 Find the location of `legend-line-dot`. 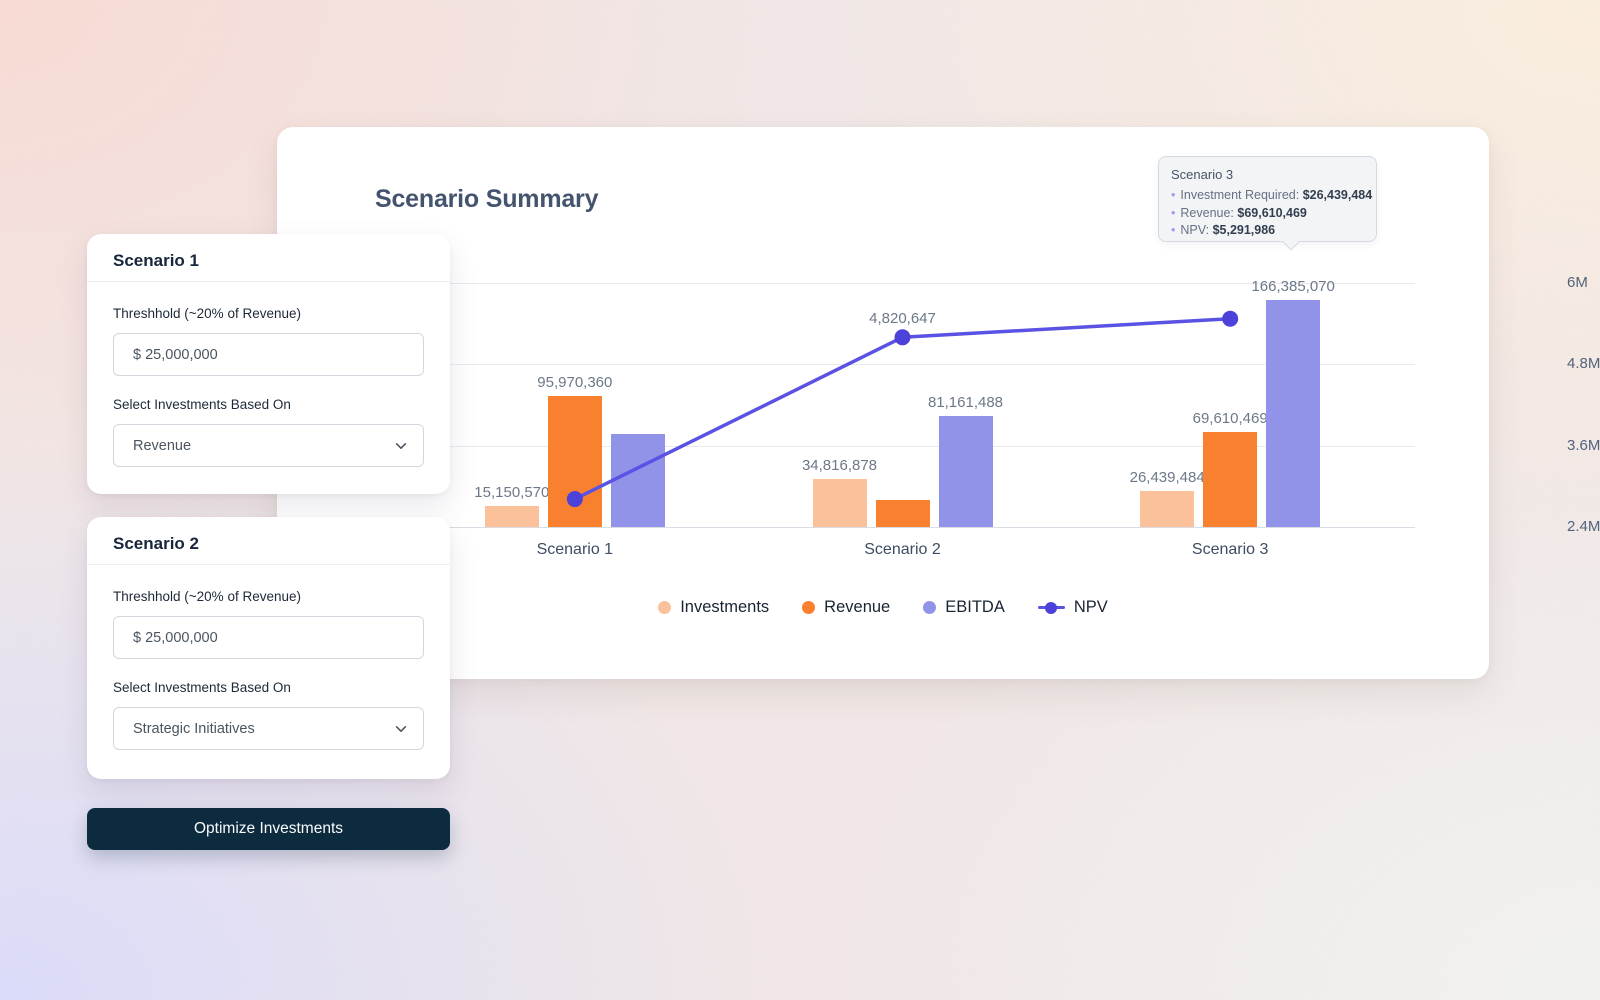

legend-line-dot is located at coordinates (1051, 607).